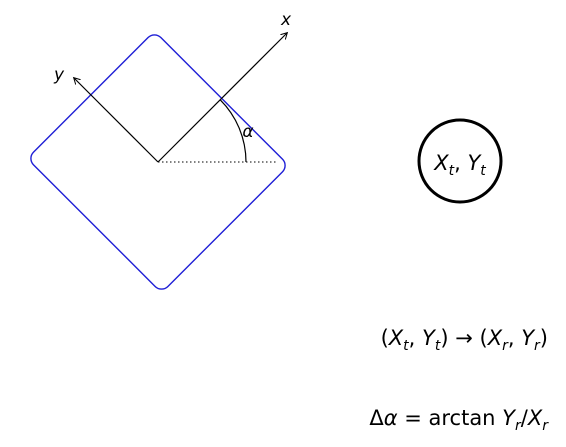 The width and height of the screenshot is (566, 447). Describe the element at coordinates (286, 20) in the screenshot. I see `x-axis-label: x` at that location.